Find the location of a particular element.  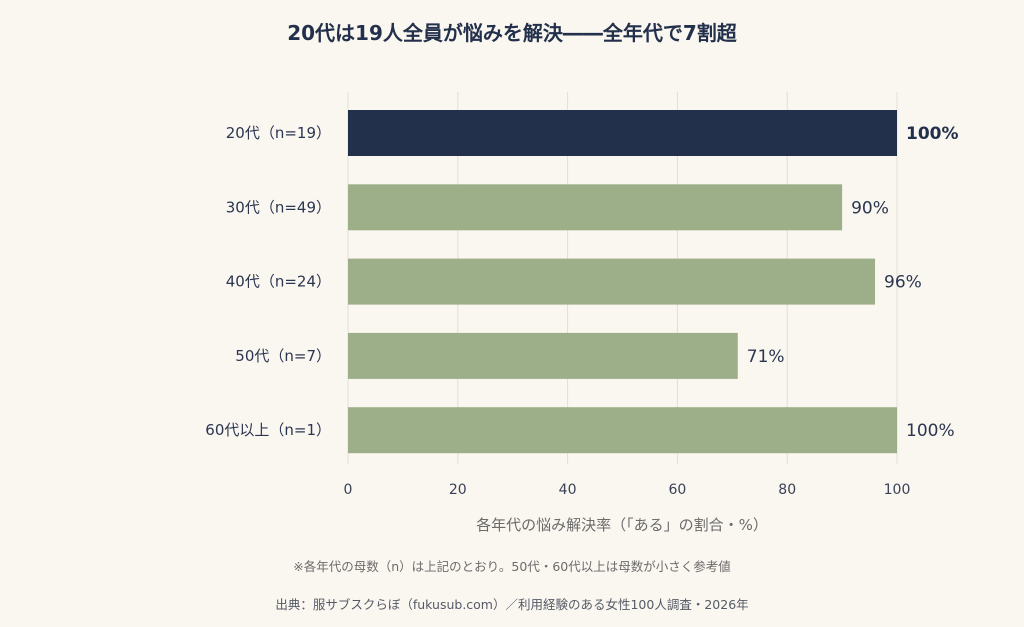

x-tick-label: 40 is located at coordinates (568, 490).